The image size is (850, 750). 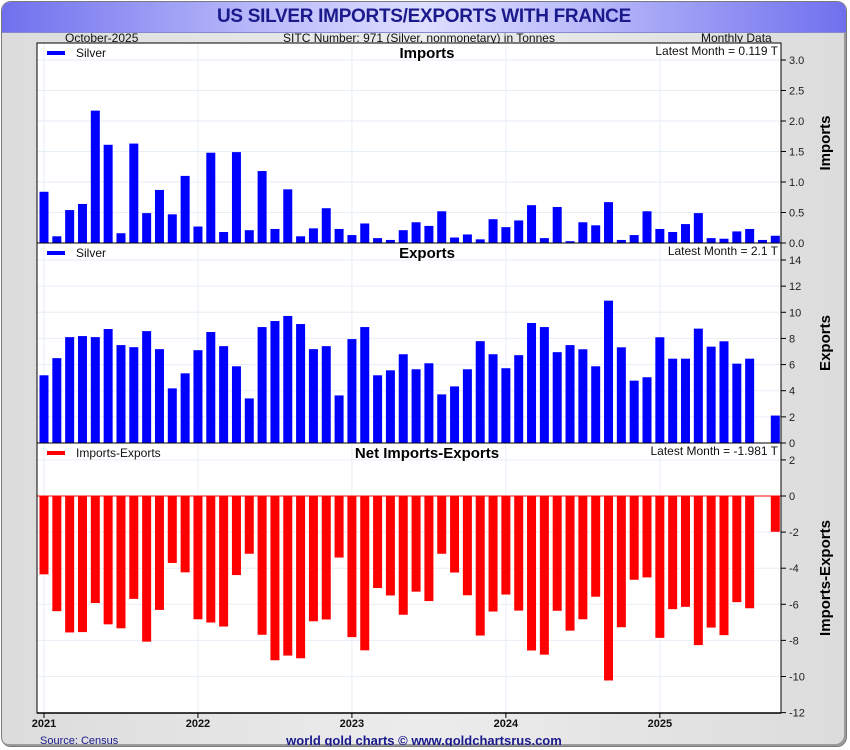 What do you see at coordinates (660, 724) in the screenshot?
I see `x-tick-label: 2025` at bounding box center [660, 724].